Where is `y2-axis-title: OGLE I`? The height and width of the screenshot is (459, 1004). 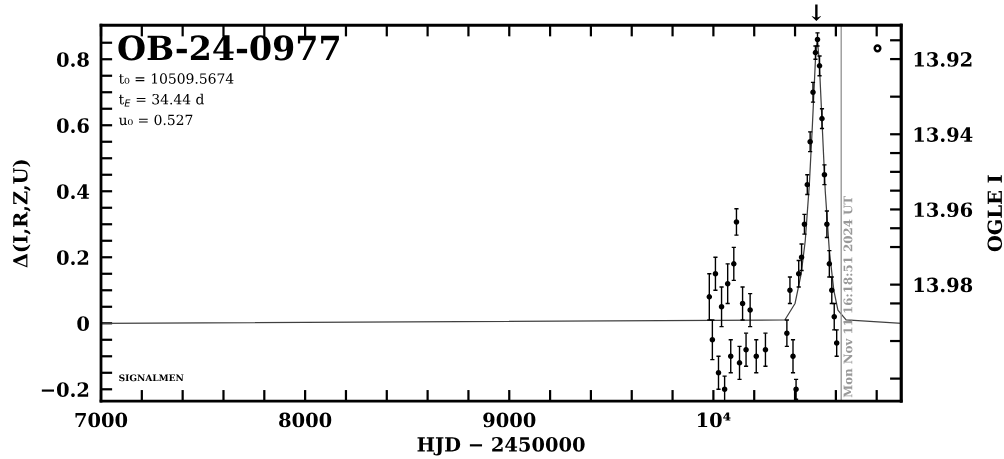
y2-axis-title: OGLE I is located at coordinates (995, 213).